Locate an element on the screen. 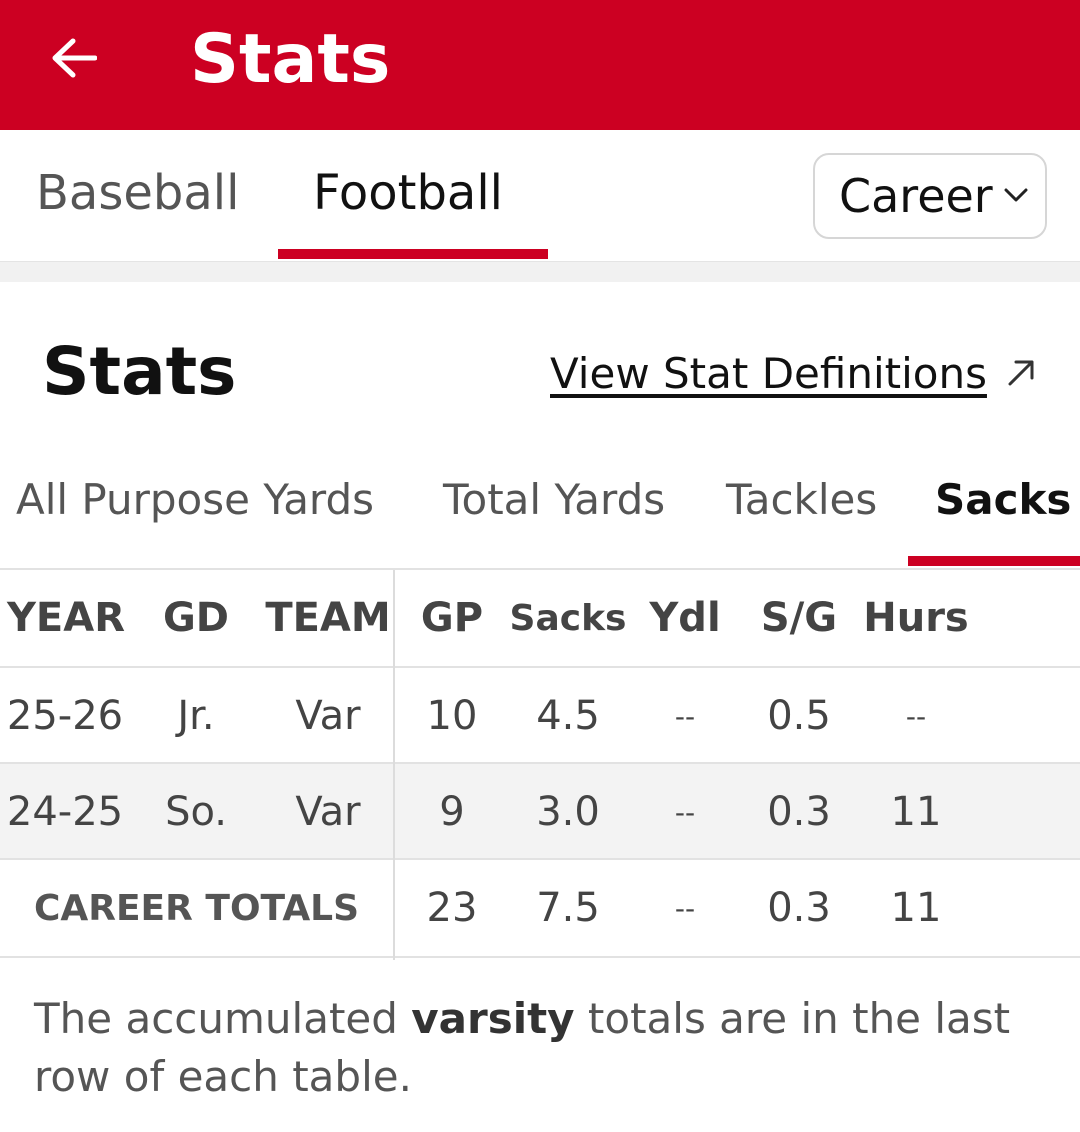 This screenshot has height=1132, width=1080. sport-tabs: Baseball Football Career is located at coordinates (540, 196).